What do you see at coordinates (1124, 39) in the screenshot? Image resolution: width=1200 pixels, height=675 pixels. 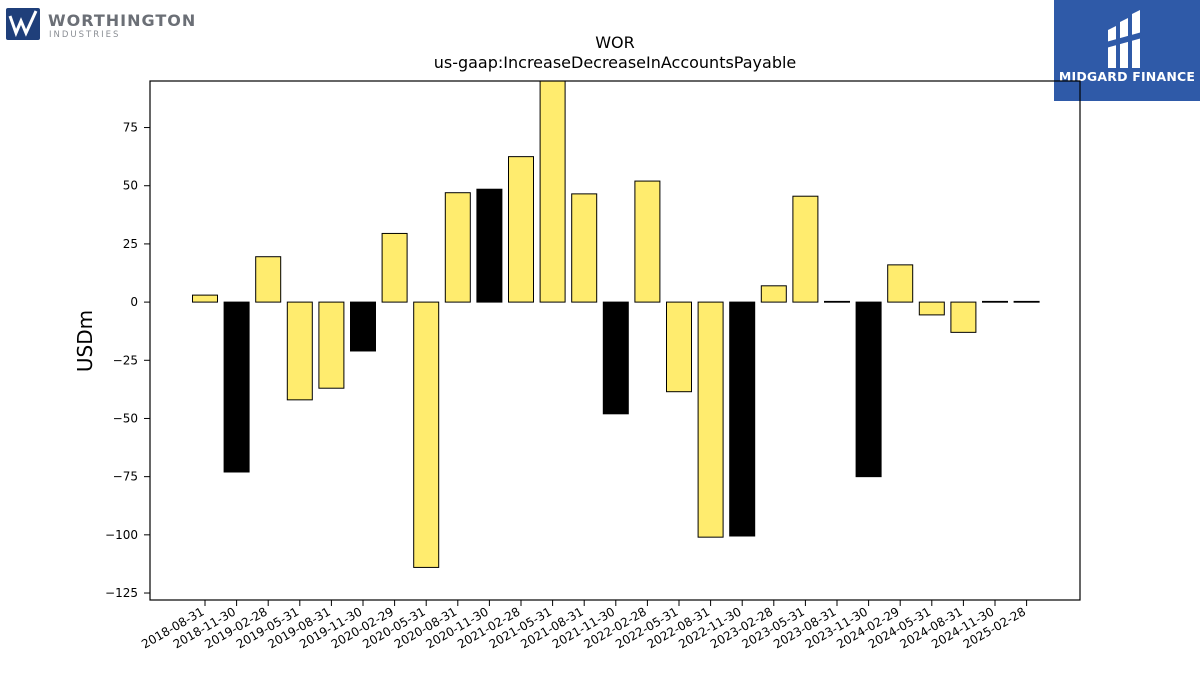 I see `midgard-logo-icon` at bounding box center [1124, 39].